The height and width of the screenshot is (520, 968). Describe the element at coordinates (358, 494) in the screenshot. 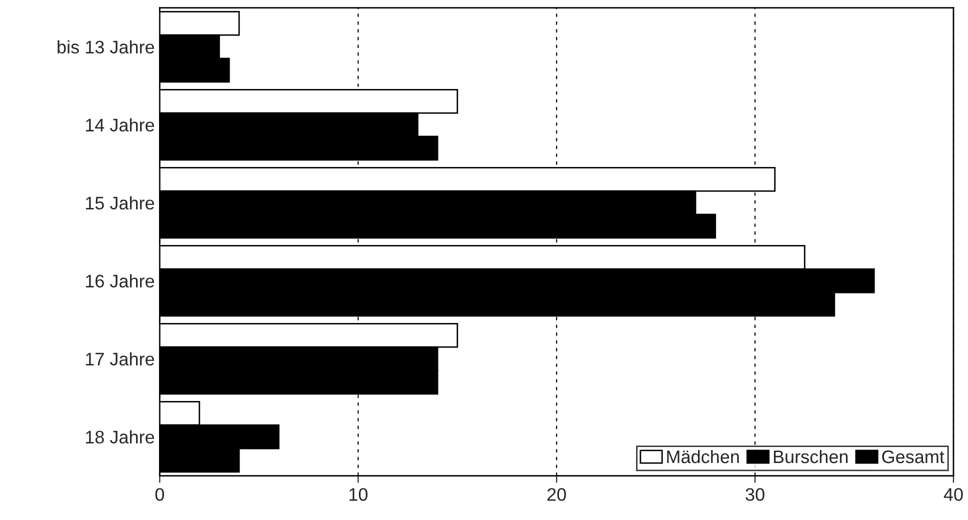

I see `x-tick-label: 10` at that location.